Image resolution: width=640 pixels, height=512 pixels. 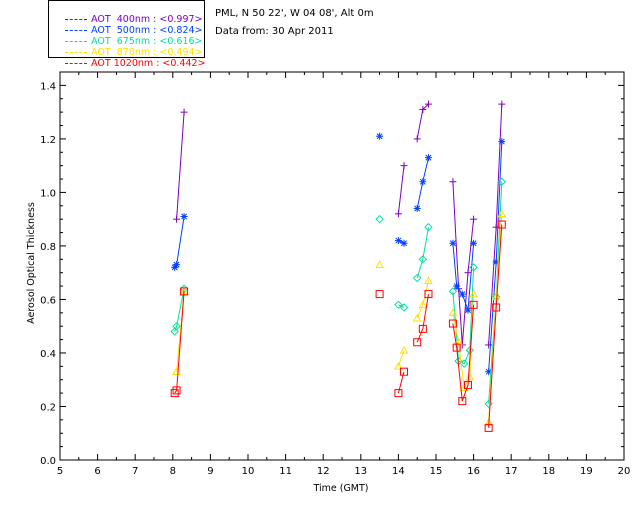 I want to click on legend-entry-400: AOT 400nm : <0.997>, so click(x=128, y=14).